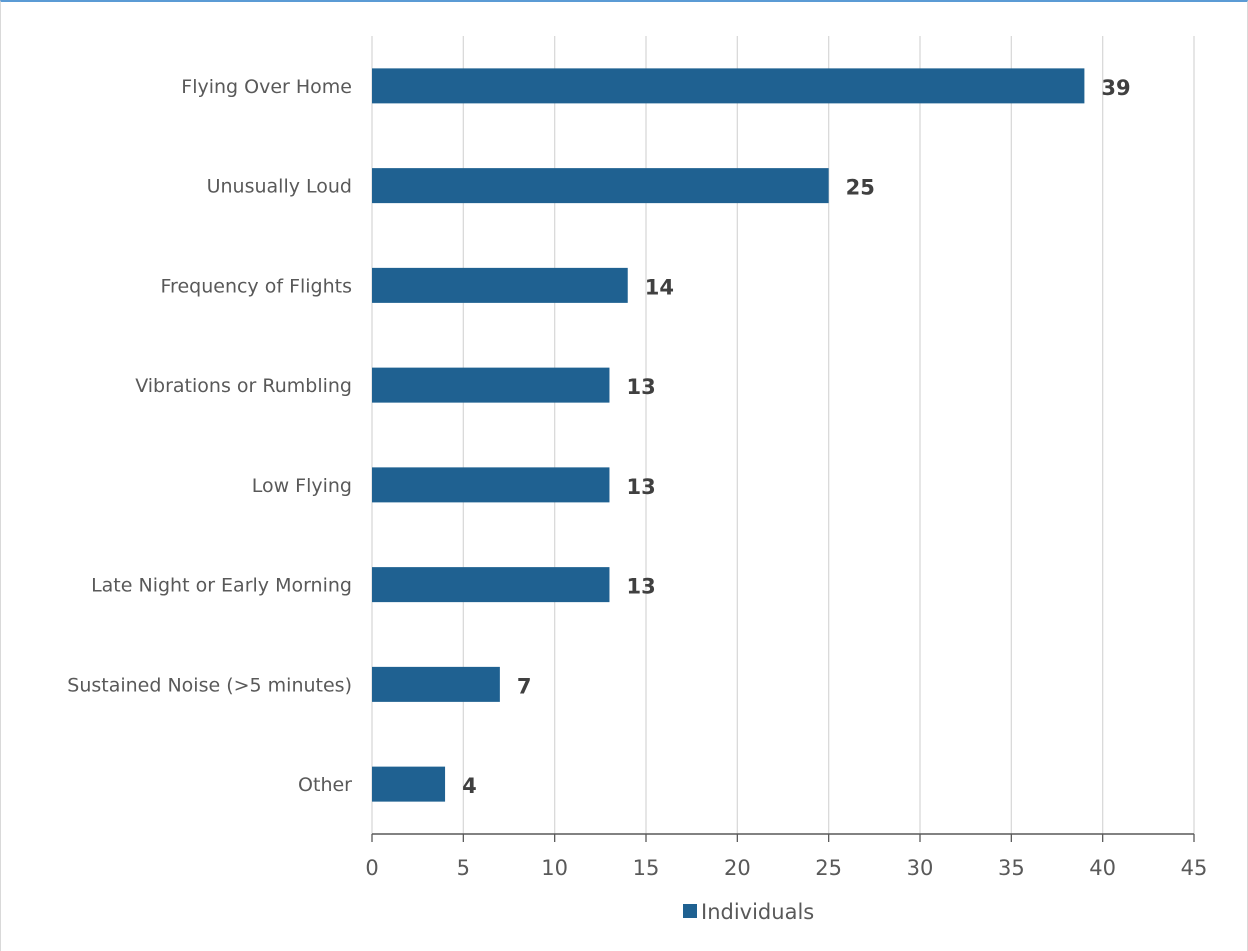 This screenshot has height=951, width=1248. I want to click on data-label: 4, so click(469, 786).